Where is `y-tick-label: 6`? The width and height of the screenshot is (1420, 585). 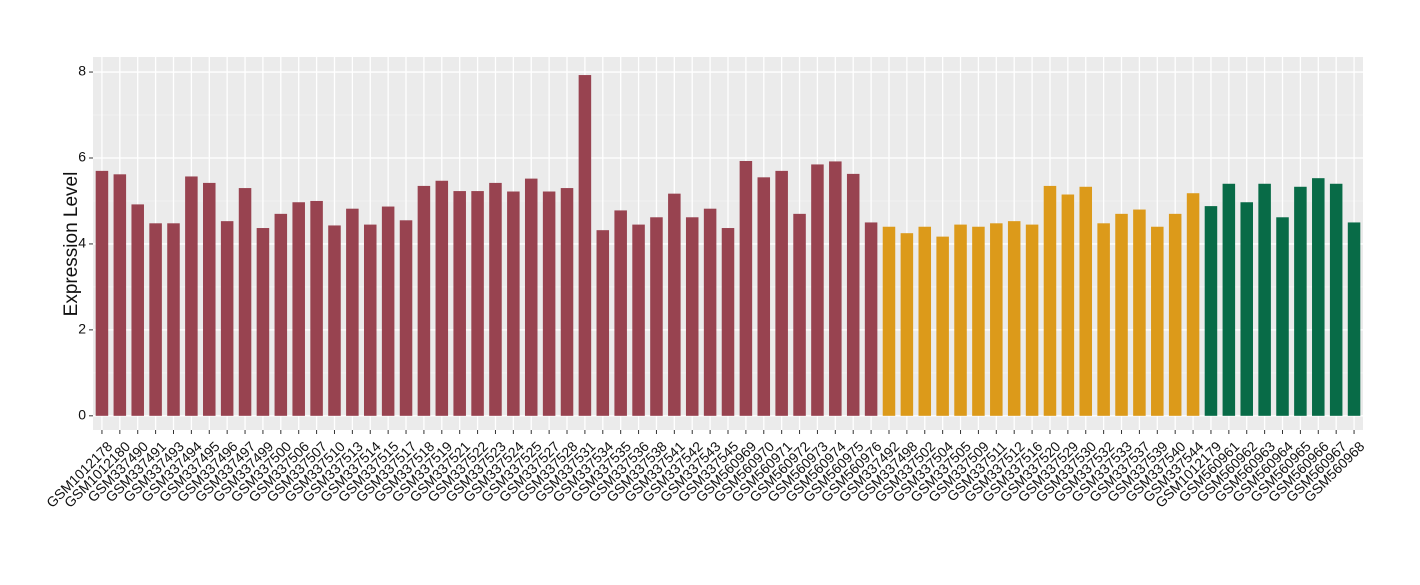 y-tick-label: 6 is located at coordinates (82, 157).